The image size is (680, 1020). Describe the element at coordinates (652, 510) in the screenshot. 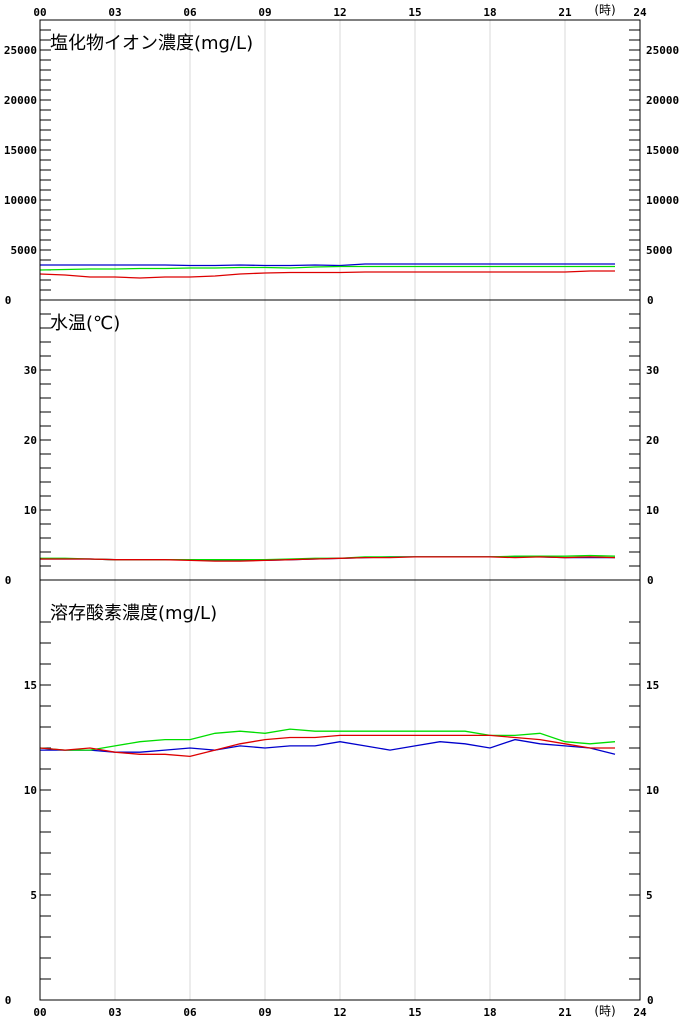

I see `water-temperature-right-tick-label: 10` at that location.